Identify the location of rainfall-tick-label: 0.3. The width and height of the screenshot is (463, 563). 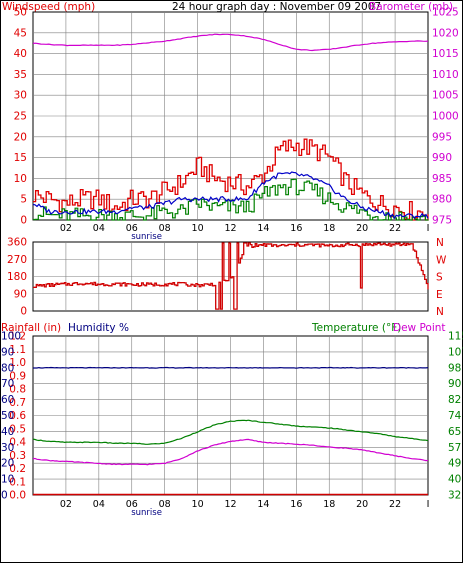
(17, 456).